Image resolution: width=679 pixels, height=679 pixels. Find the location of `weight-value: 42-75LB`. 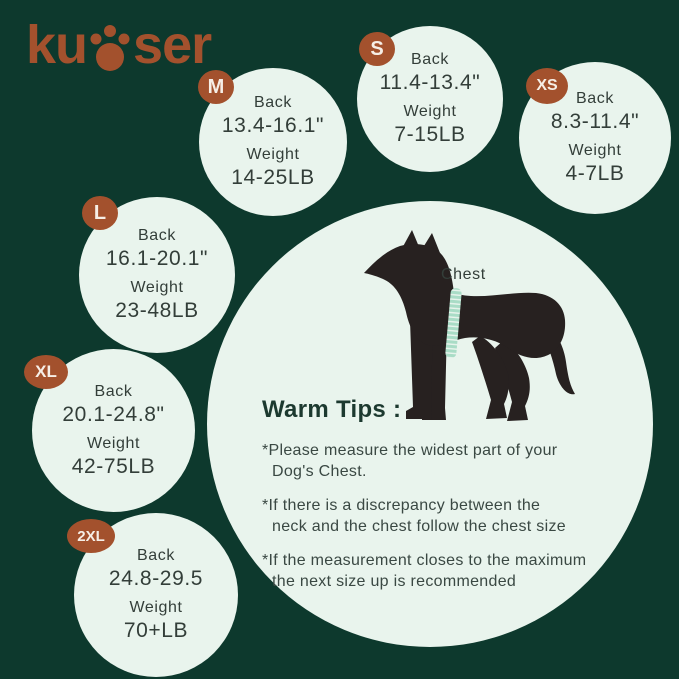

weight-value: 42-75LB is located at coordinates (113, 466).